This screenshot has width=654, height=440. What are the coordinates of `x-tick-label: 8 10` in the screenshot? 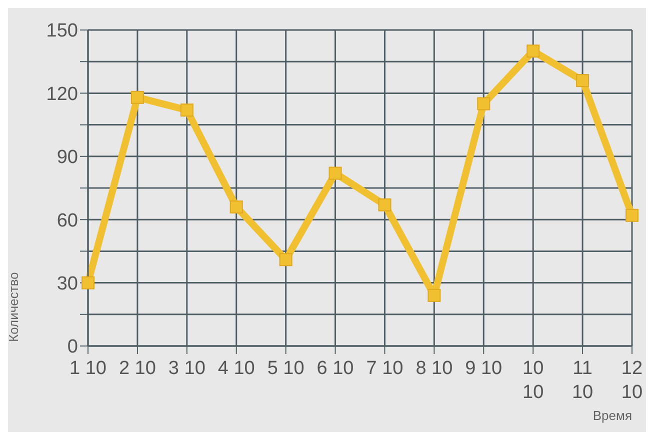 It's located at (434, 368).